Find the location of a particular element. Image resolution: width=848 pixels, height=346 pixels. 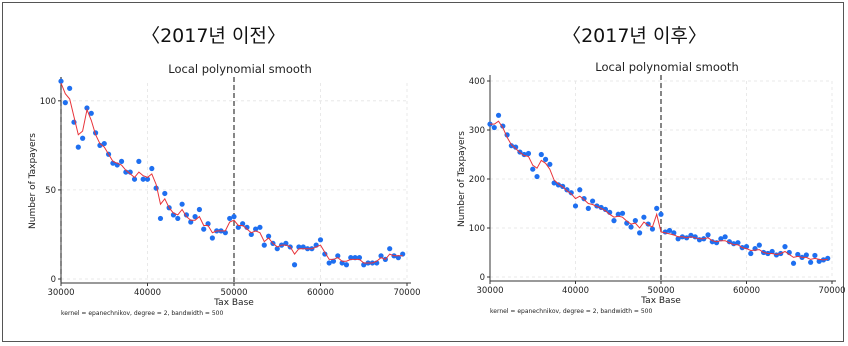

panel-title: 〈2017년 이전〉 is located at coordinates (213, 36).